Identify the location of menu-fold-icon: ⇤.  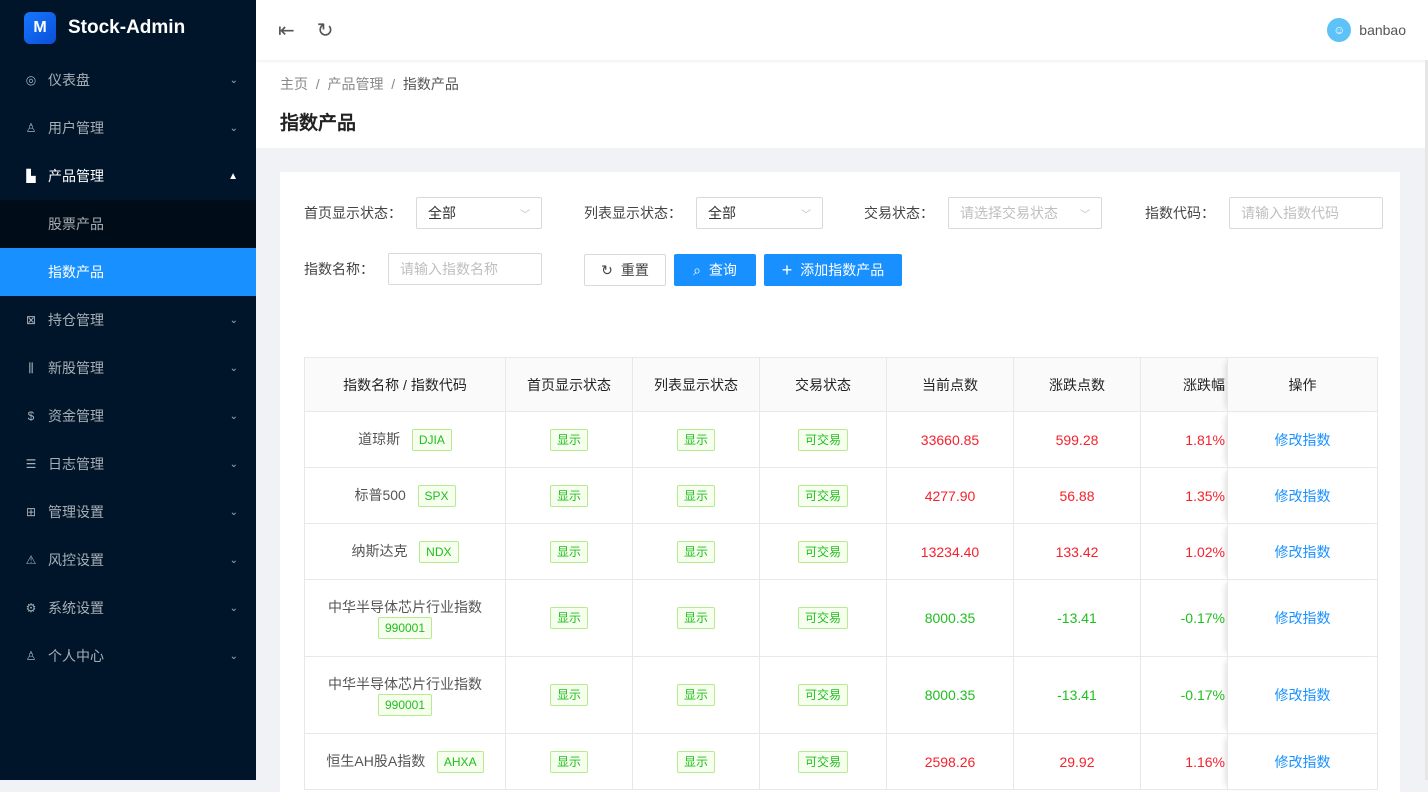
(286, 30).